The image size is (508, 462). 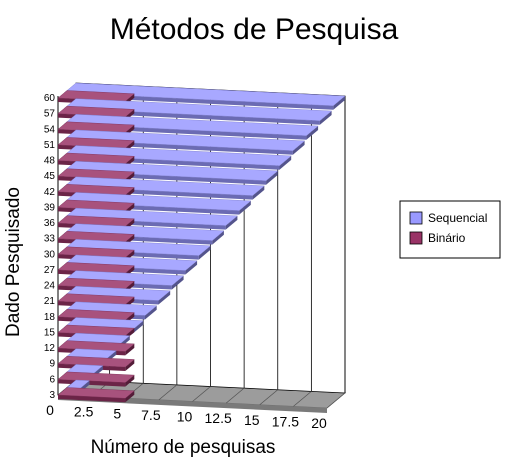 I want to click on x-tick-label: 7.5, so click(x=151, y=415).